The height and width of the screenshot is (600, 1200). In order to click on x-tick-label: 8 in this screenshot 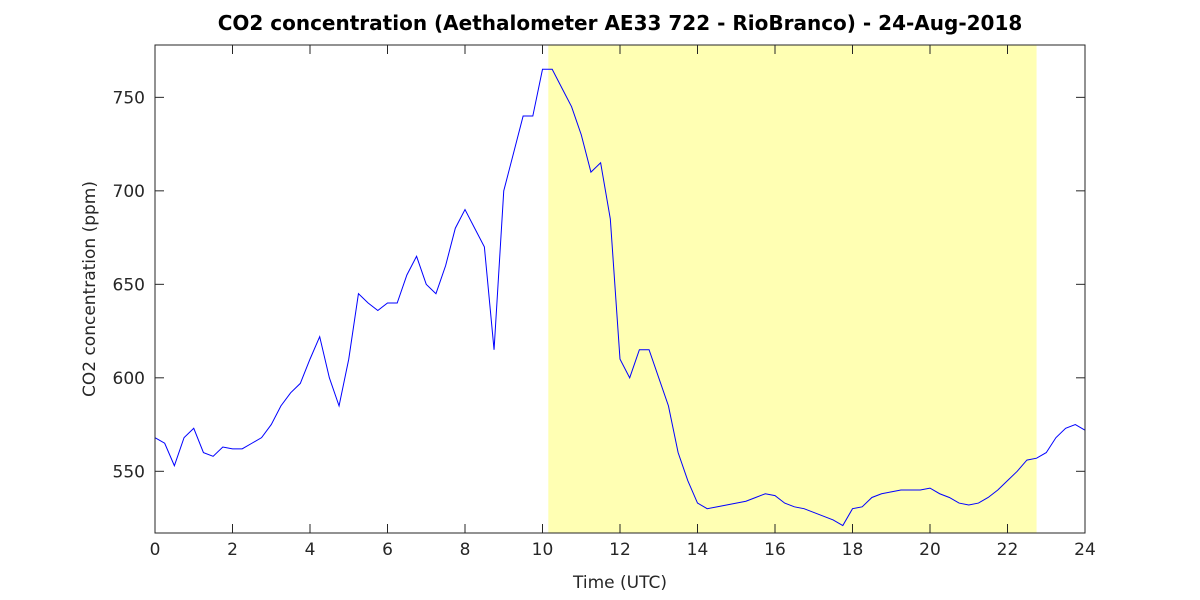, I will do `click(465, 550)`.